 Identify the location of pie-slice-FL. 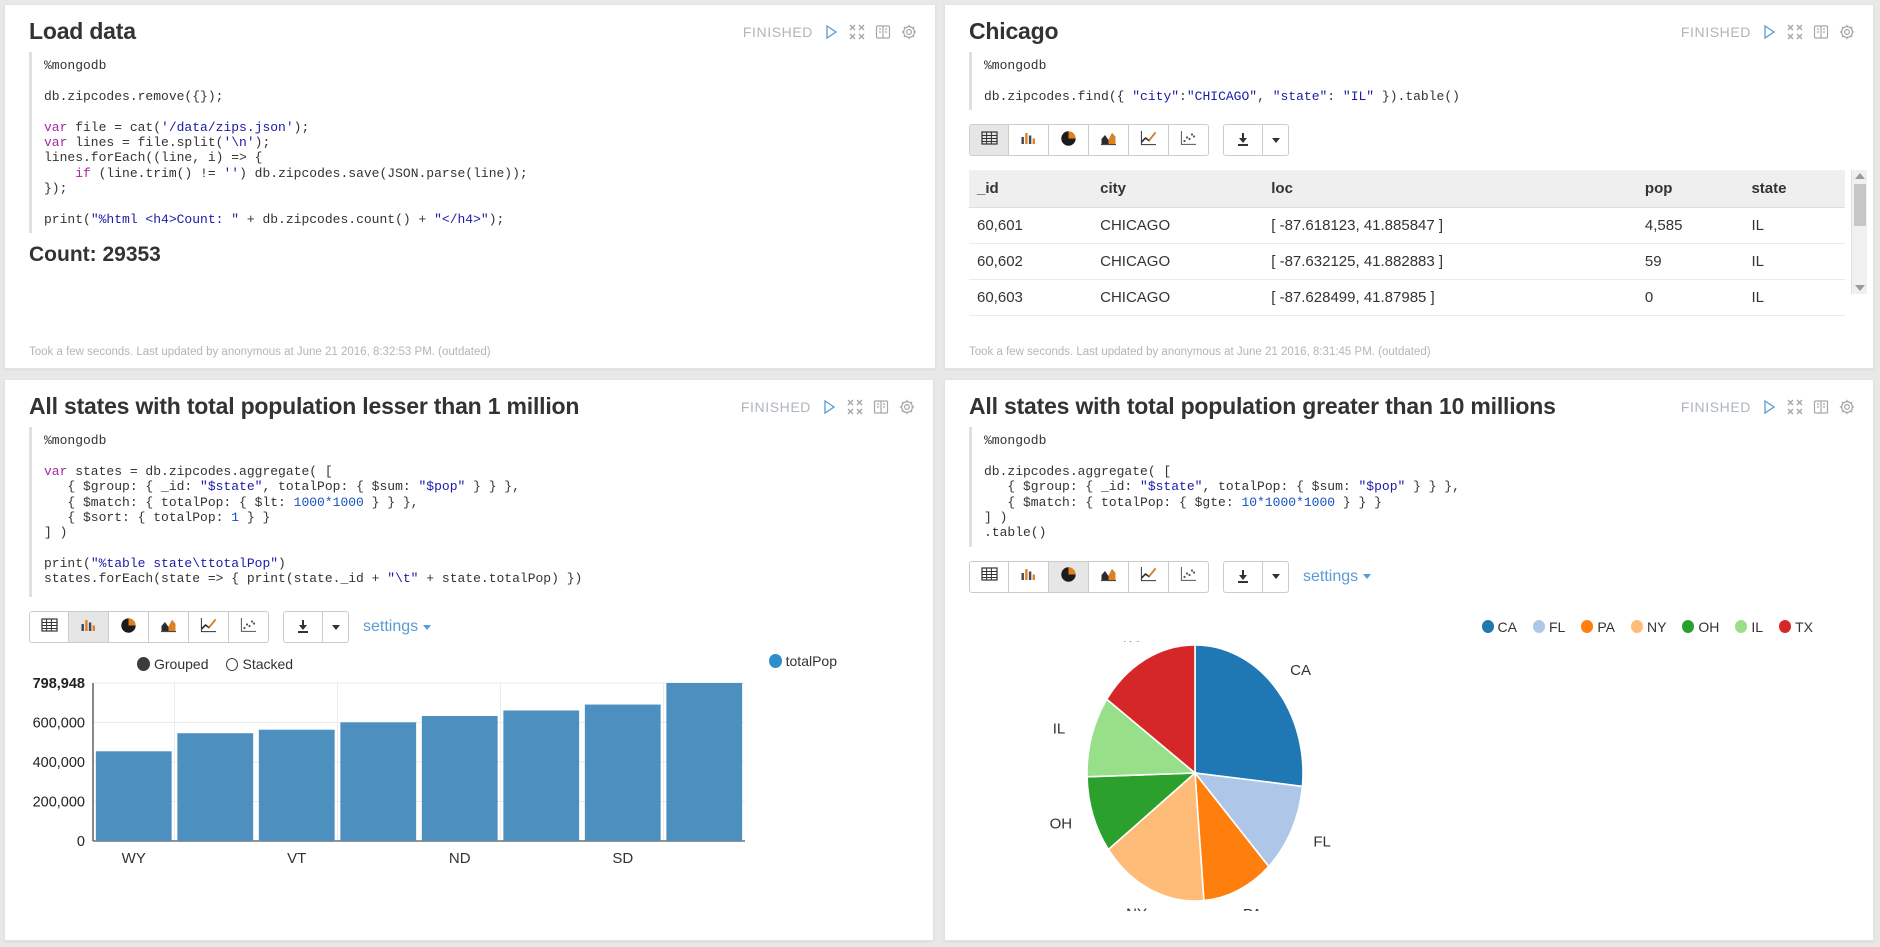
(1248, 819).